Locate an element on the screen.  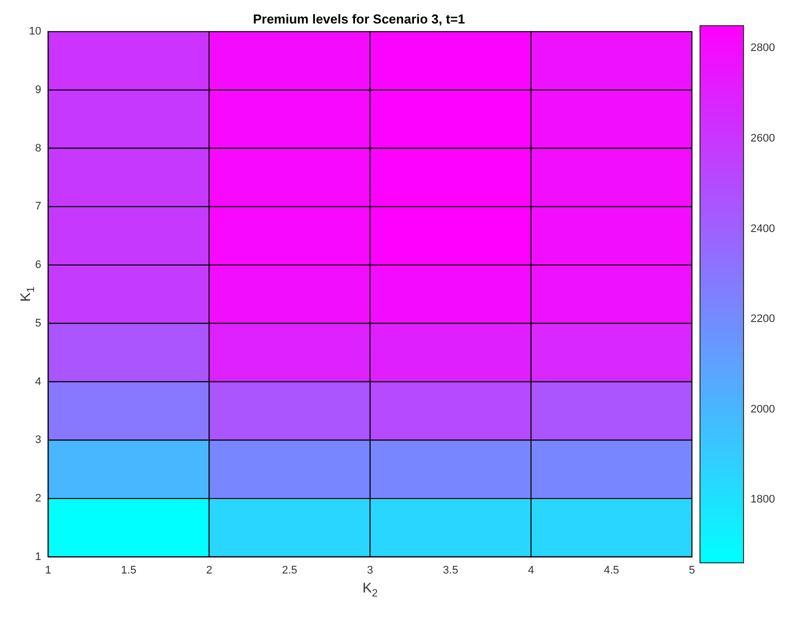
x-tick-label: 4.5 is located at coordinates (612, 570).